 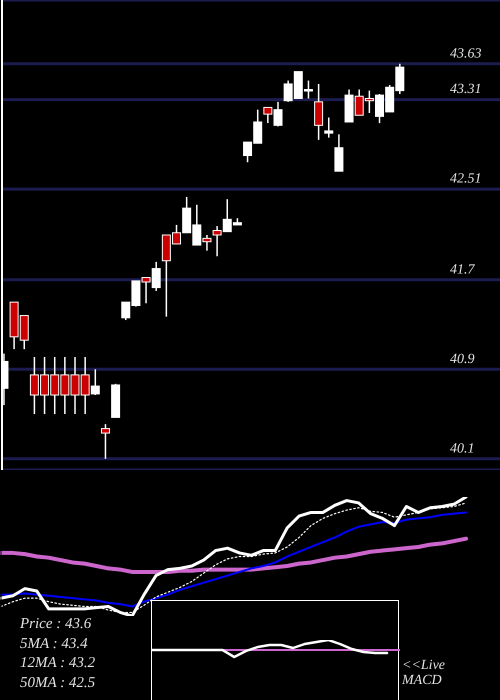 I want to click on y-tick-label: 40.9, so click(x=462, y=359).